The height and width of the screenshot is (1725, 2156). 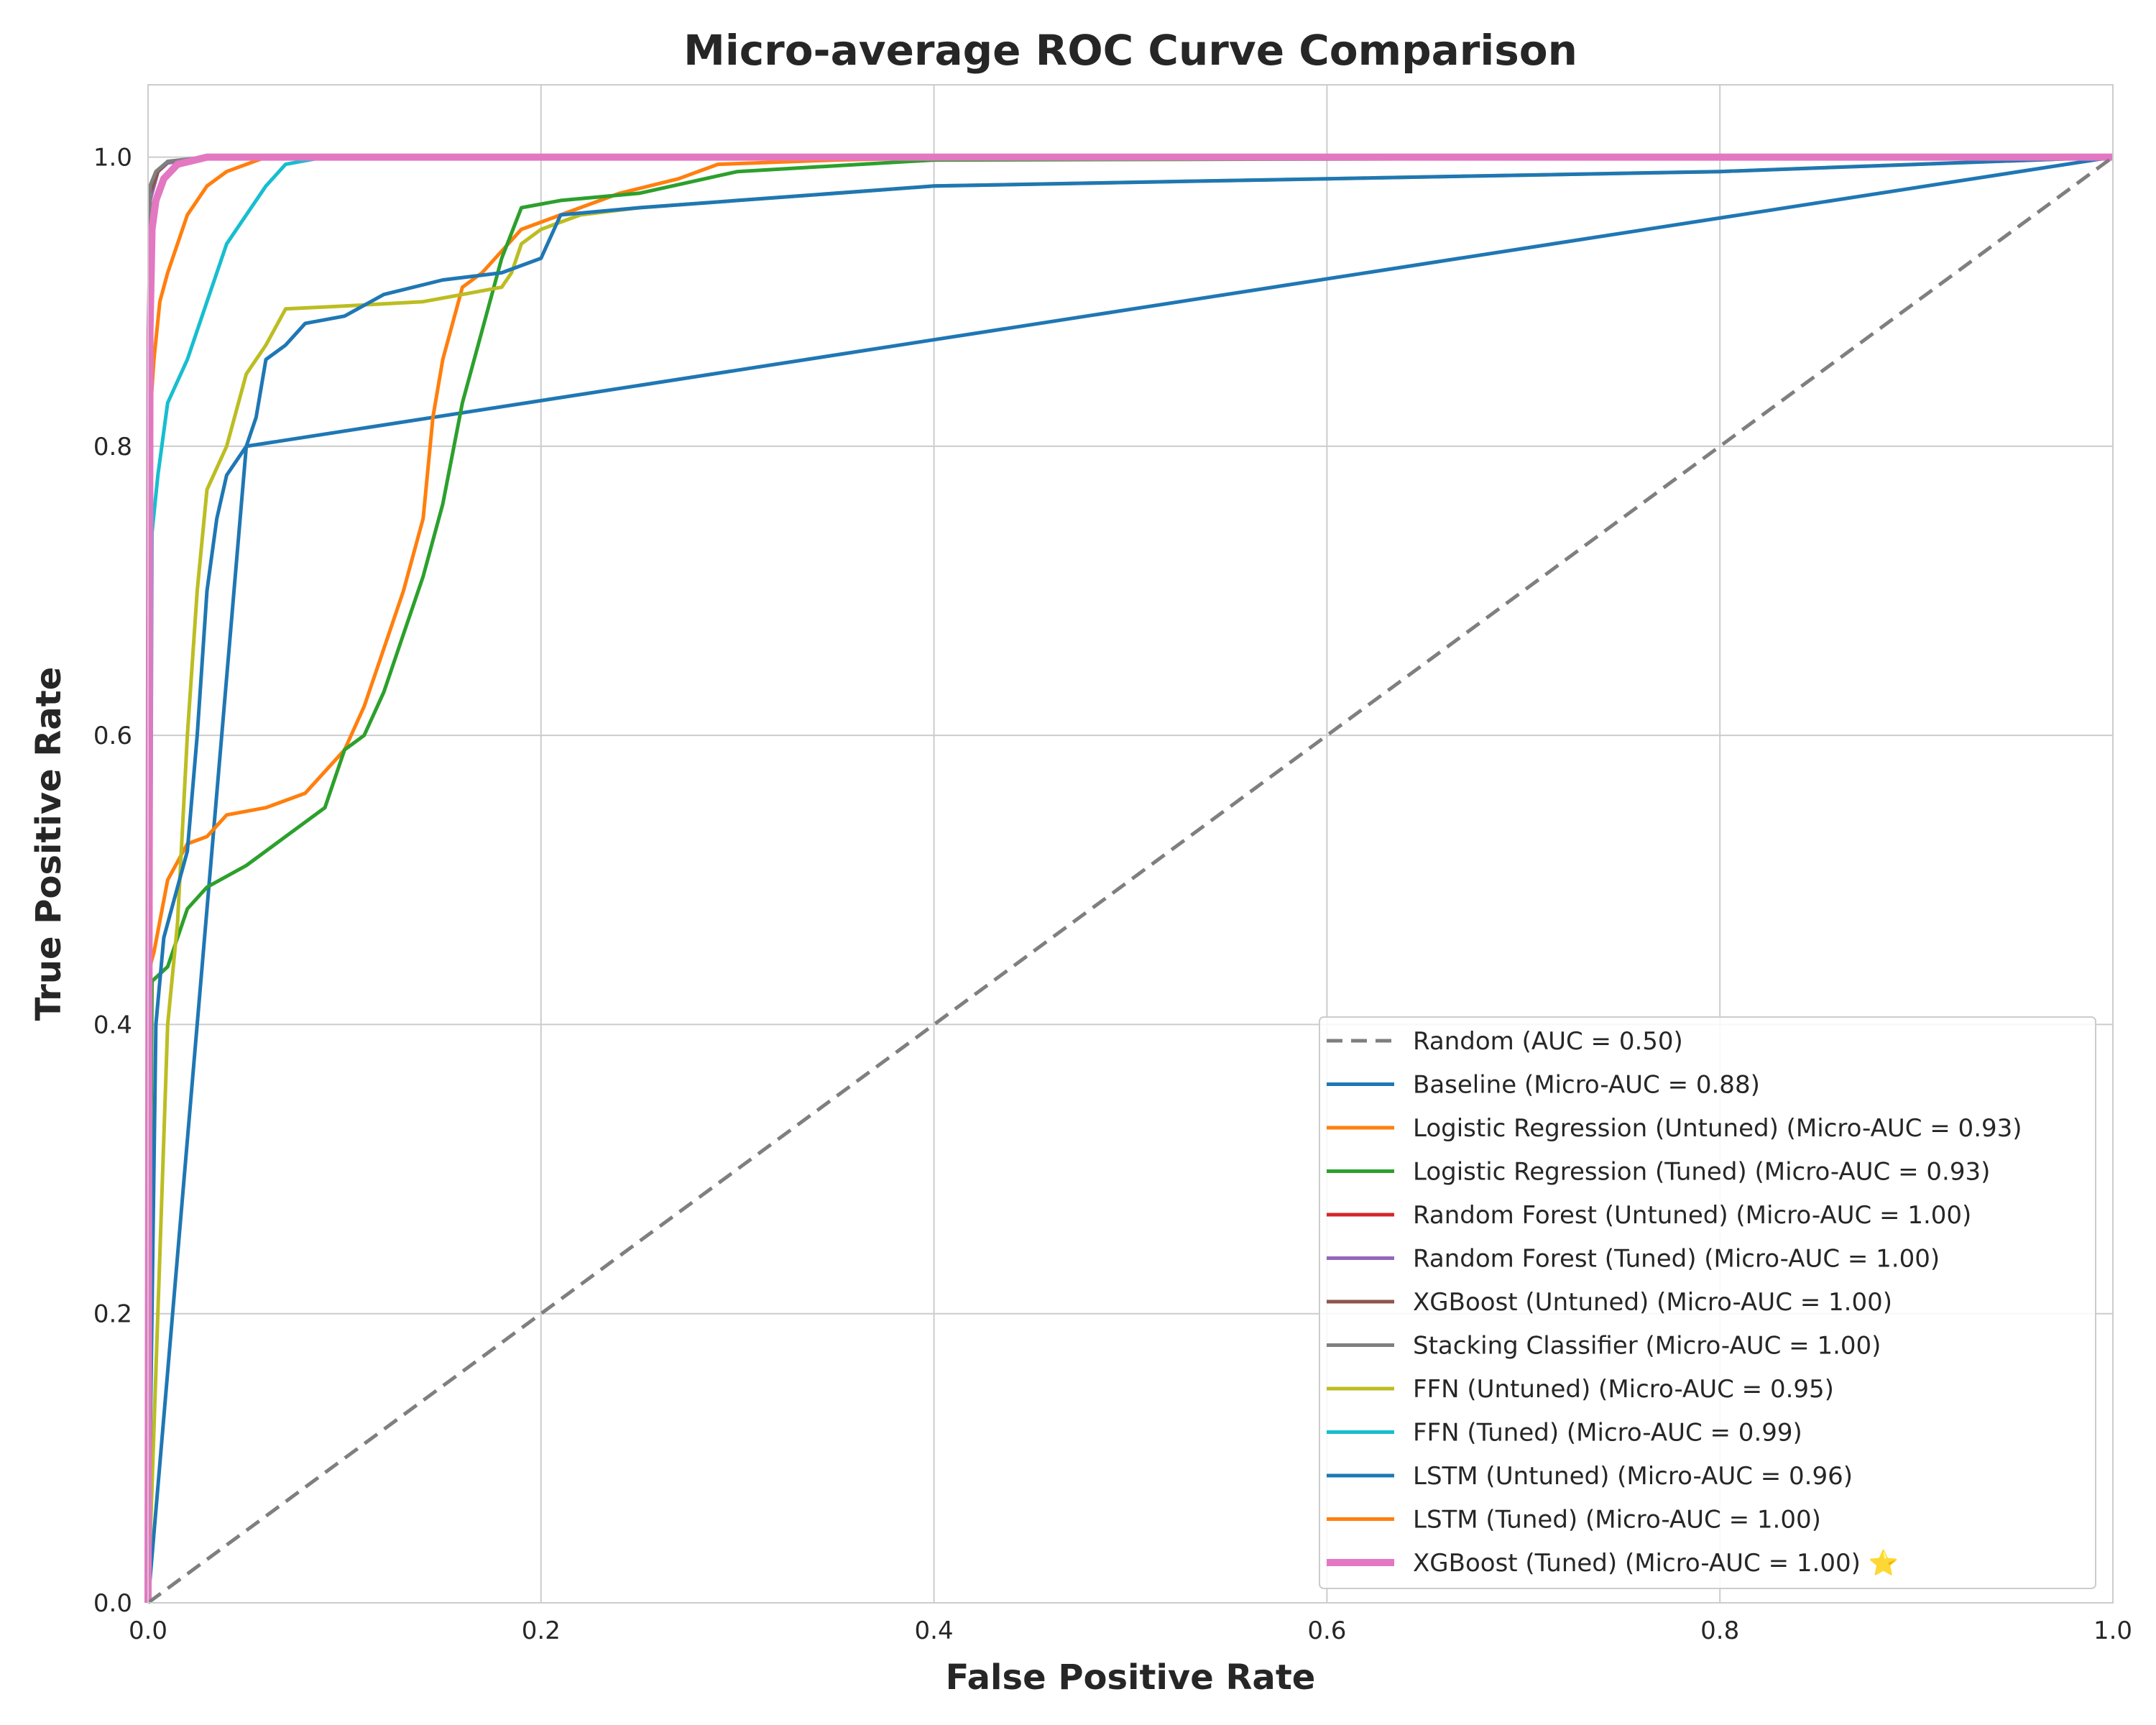 What do you see at coordinates (1607, 1433) in the screenshot?
I see `legend-entry: FFN (Tuned) (Micro-AUC = 0.99)` at bounding box center [1607, 1433].